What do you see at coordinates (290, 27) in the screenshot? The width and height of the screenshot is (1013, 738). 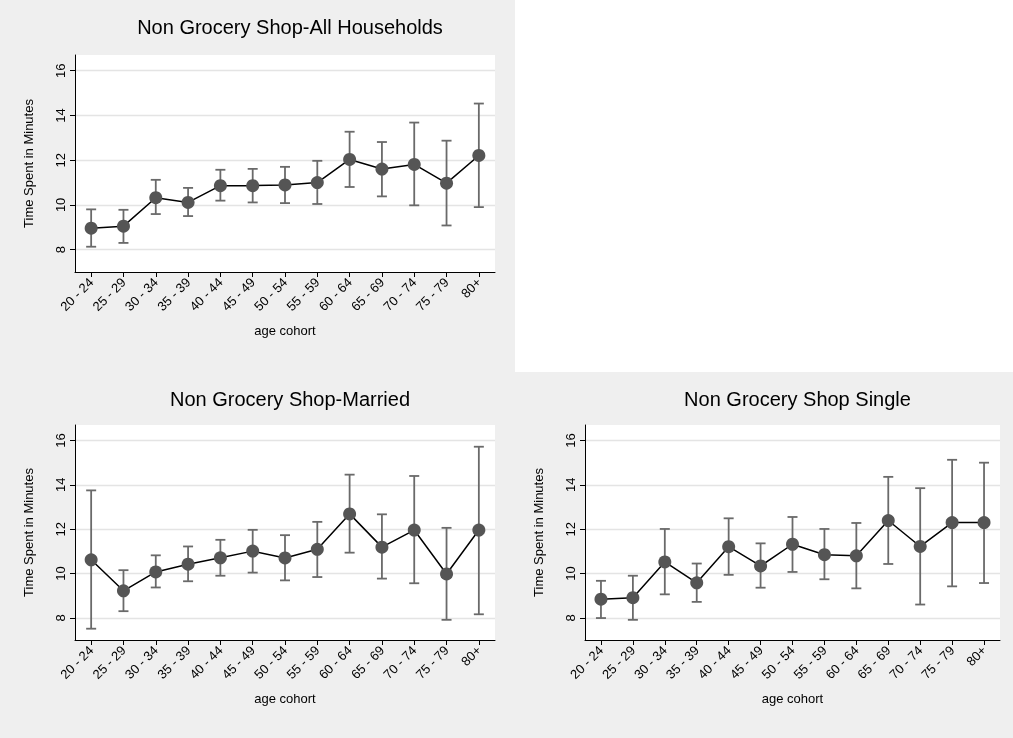 I see `chart-title: Non Grocery Shop-All Households` at bounding box center [290, 27].